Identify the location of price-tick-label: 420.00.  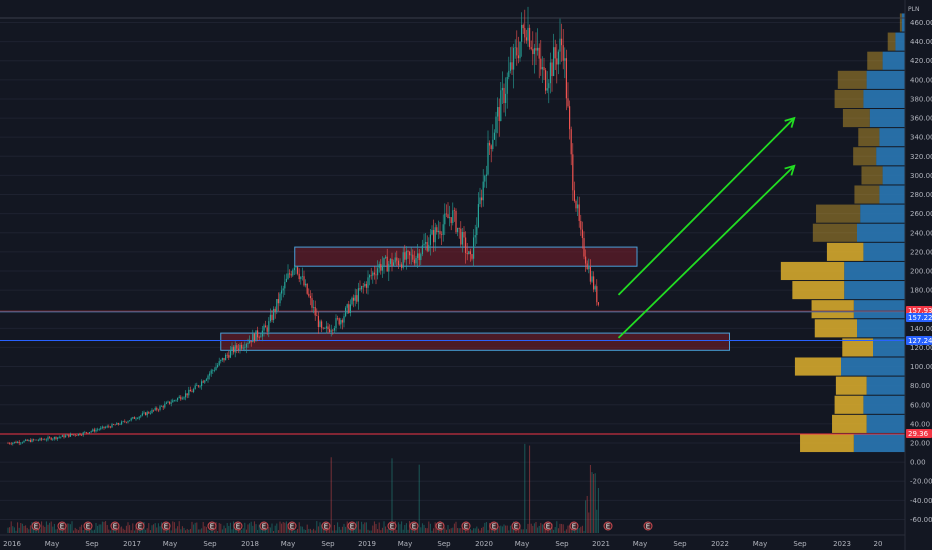
(921, 61).